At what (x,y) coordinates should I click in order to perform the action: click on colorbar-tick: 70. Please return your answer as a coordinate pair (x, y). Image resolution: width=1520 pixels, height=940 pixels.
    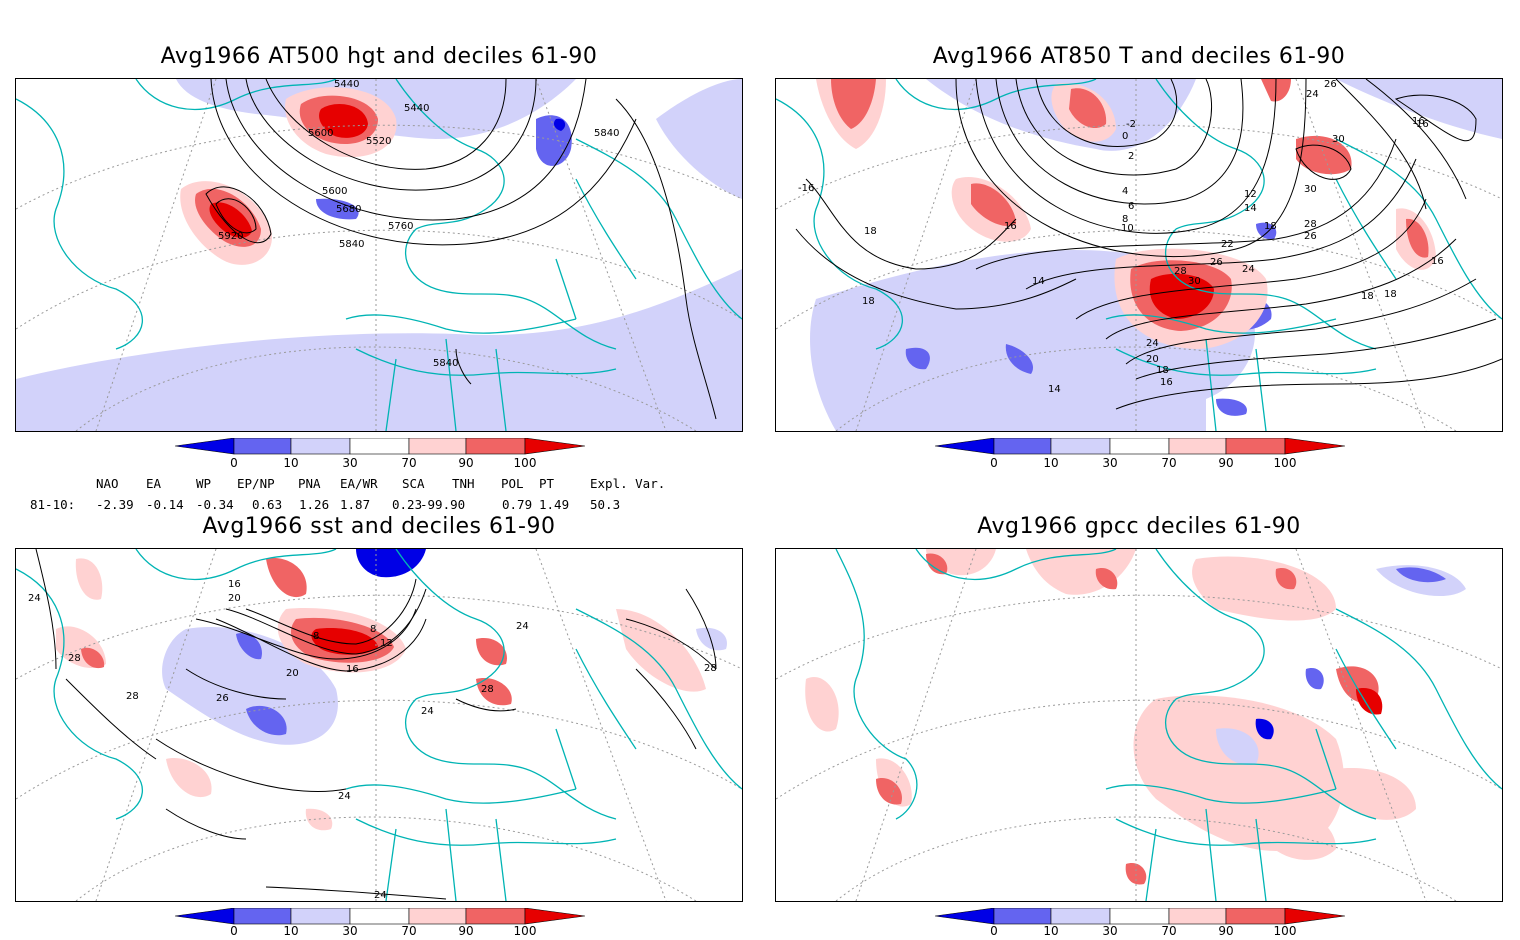
    Looking at the image, I should click on (1169, 931).